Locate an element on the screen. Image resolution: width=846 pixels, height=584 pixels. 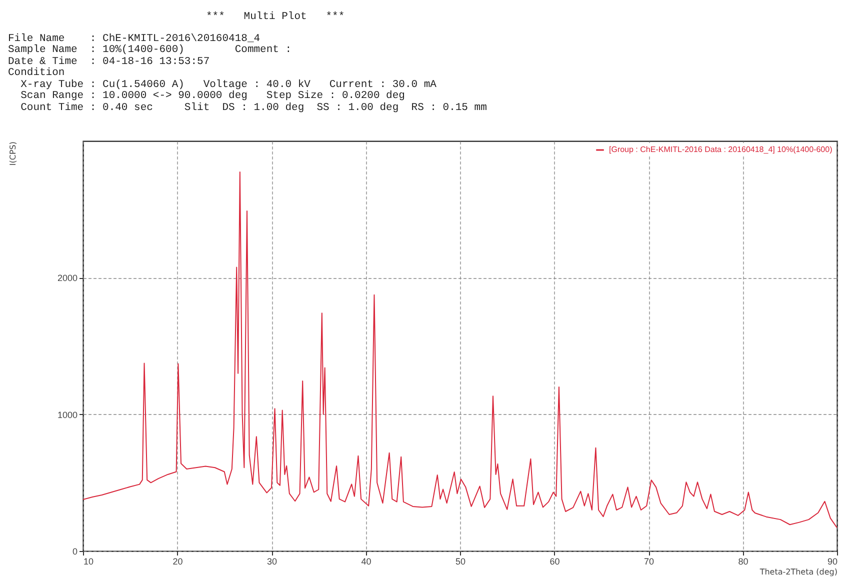
x-tick-label: 10 is located at coordinates (89, 561).